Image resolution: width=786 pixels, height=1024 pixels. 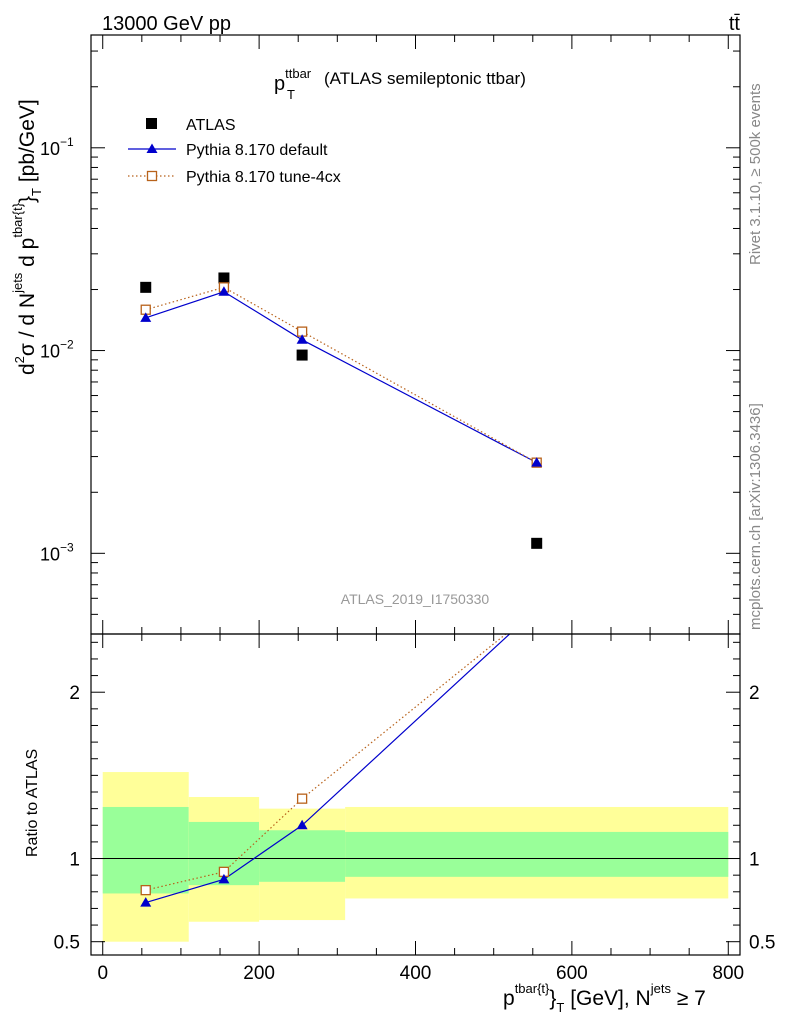 I want to click on x-tick-label: 800, so click(x=728, y=973).